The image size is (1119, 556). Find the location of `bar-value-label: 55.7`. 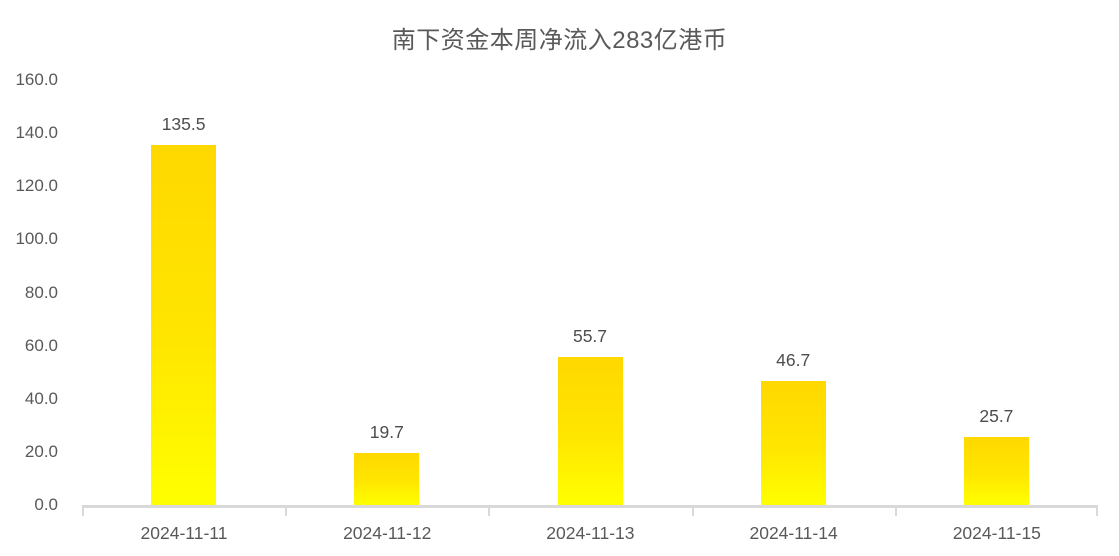

bar-value-label: 55.7 is located at coordinates (590, 336).